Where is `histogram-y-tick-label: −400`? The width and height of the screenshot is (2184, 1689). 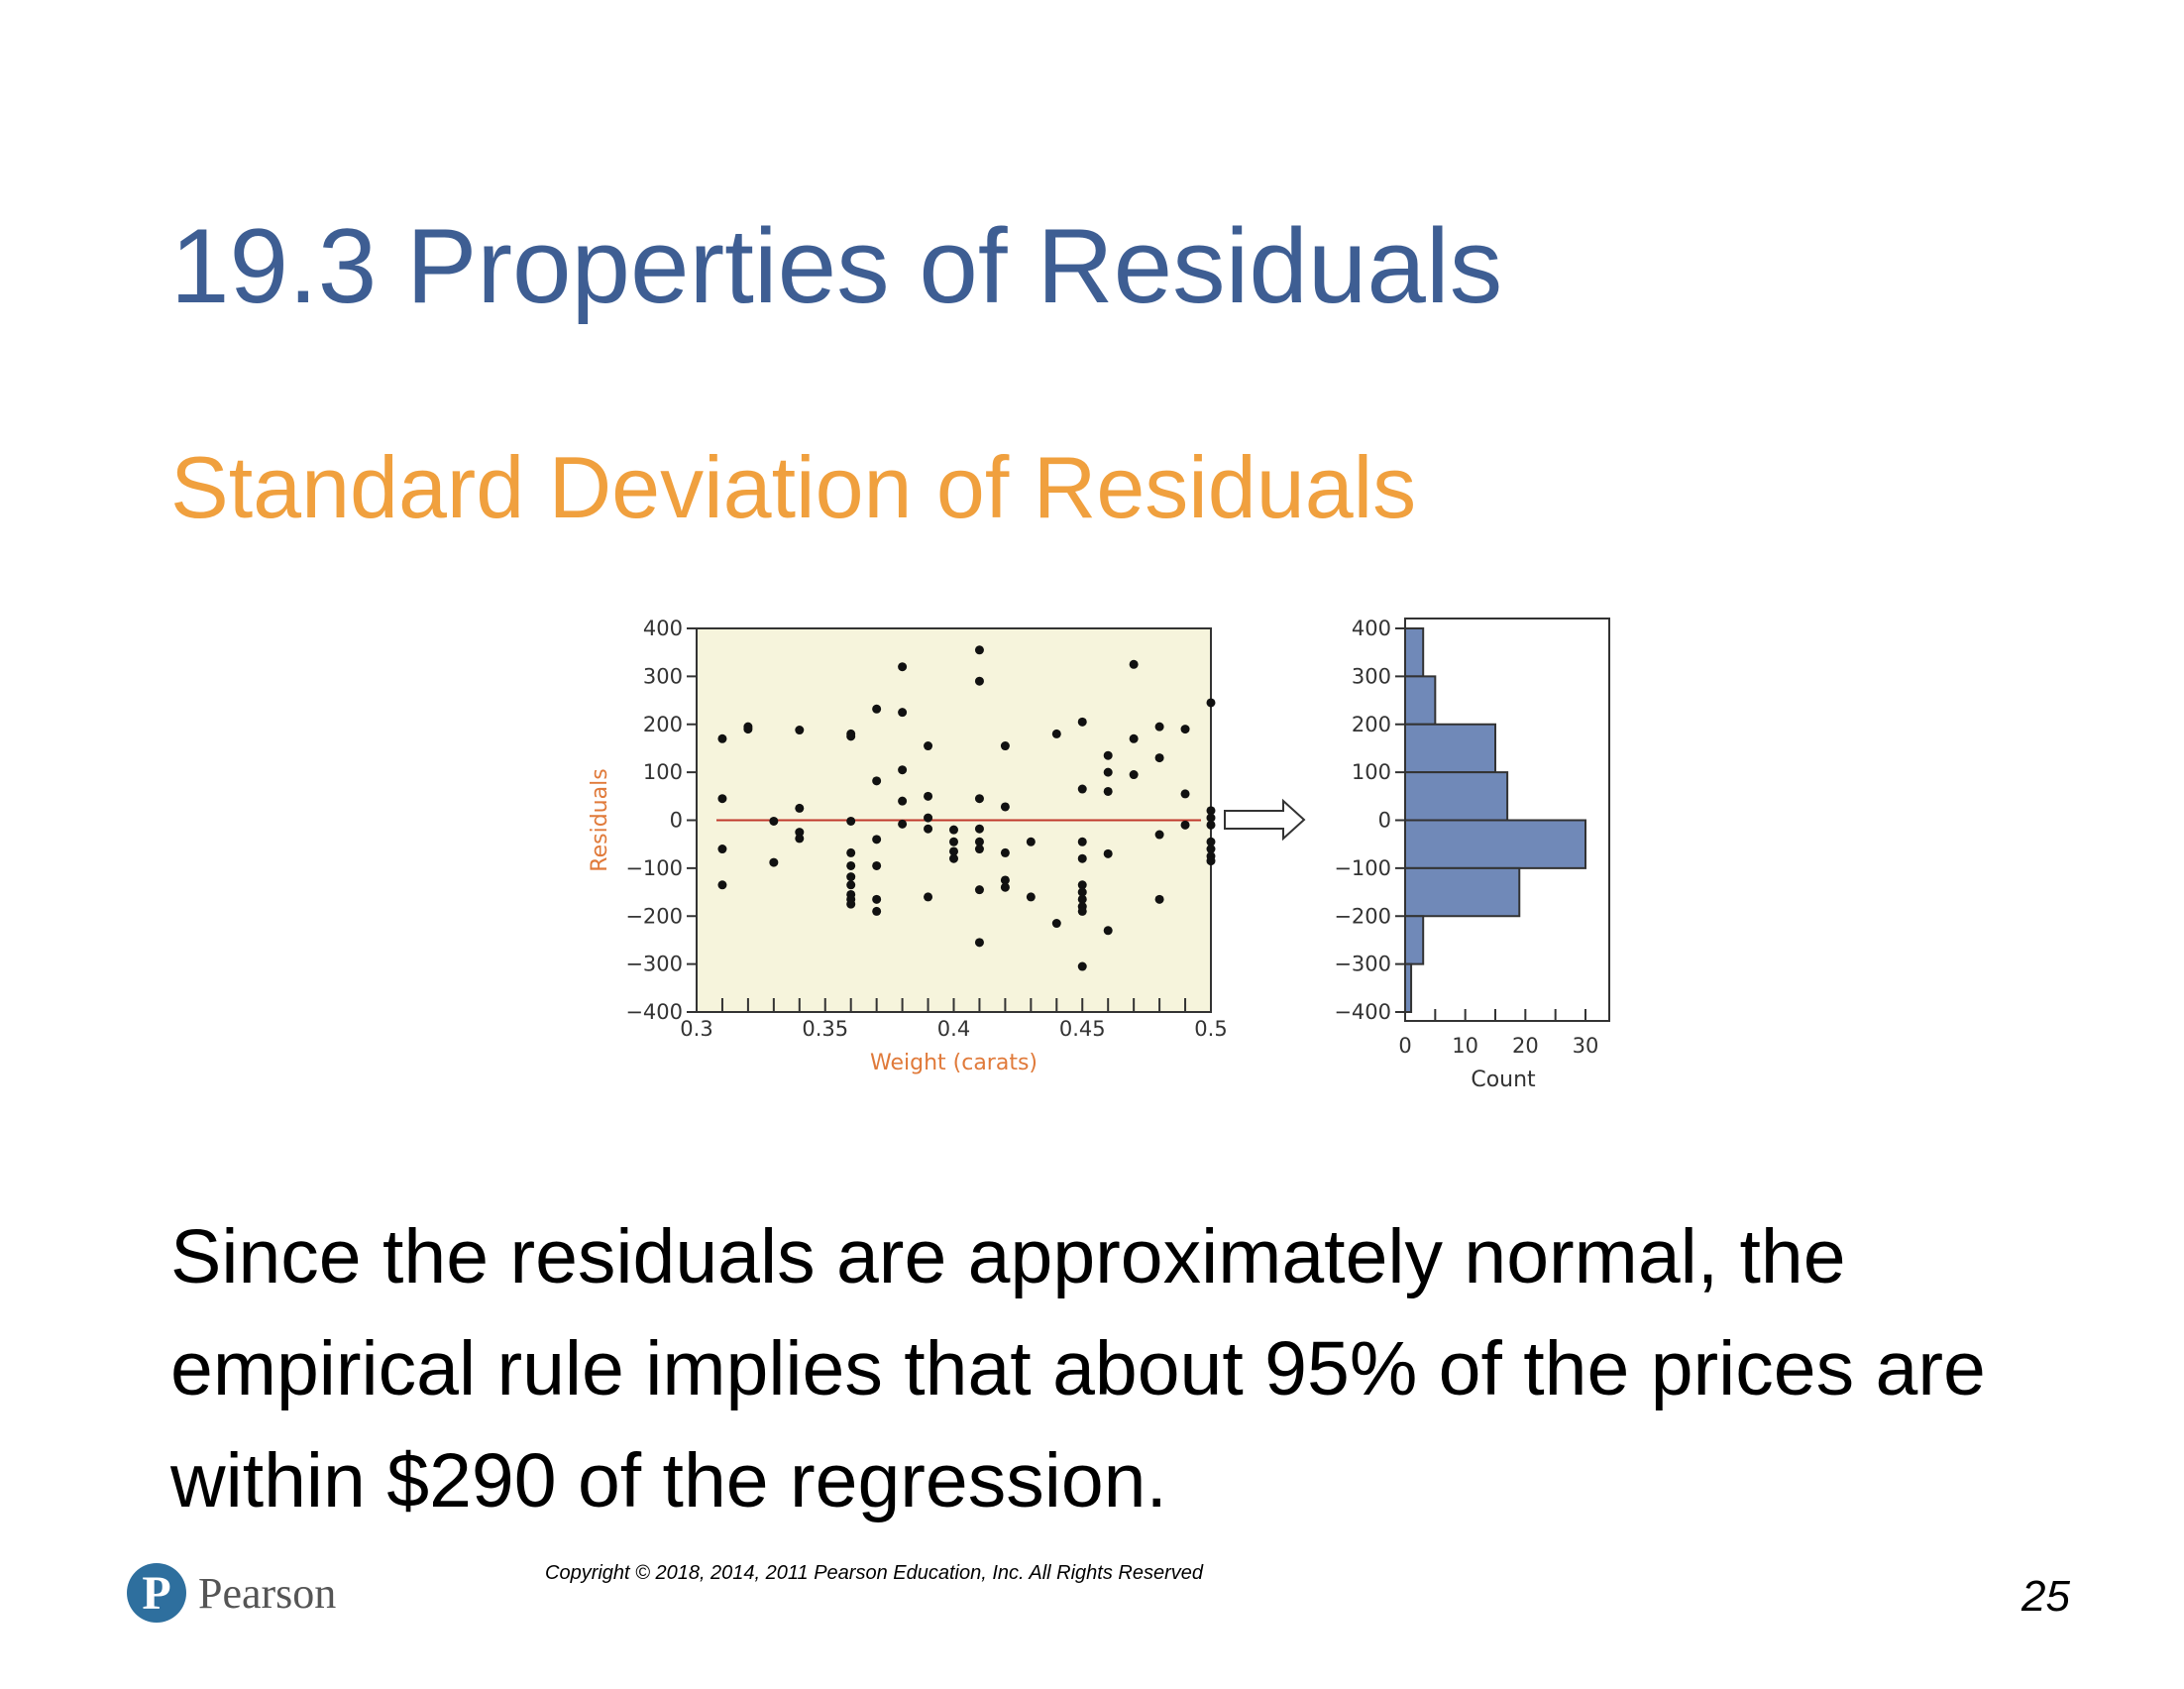 histogram-y-tick-label: −400 is located at coordinates (1362, 1012).